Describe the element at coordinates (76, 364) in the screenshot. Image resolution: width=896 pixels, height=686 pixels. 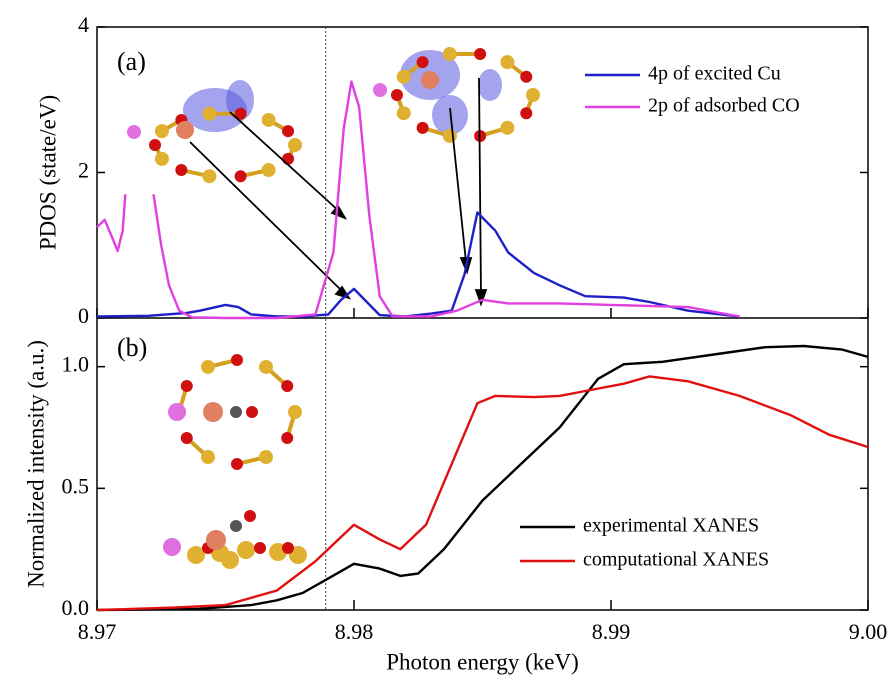
I see `y-tick-label: 1.0` at that location.